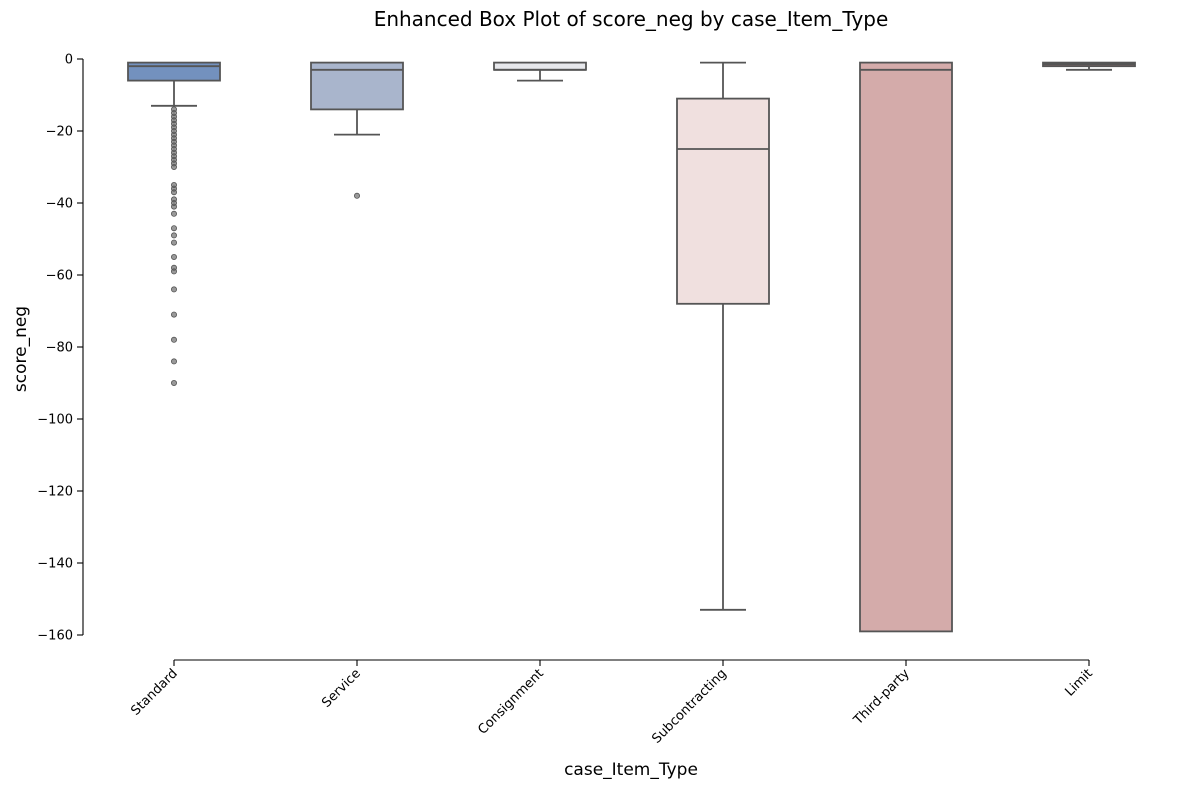 The width and height of the screenshot is (1189, 790). I want to click on y-tick-label: −20, so click(59, 132).